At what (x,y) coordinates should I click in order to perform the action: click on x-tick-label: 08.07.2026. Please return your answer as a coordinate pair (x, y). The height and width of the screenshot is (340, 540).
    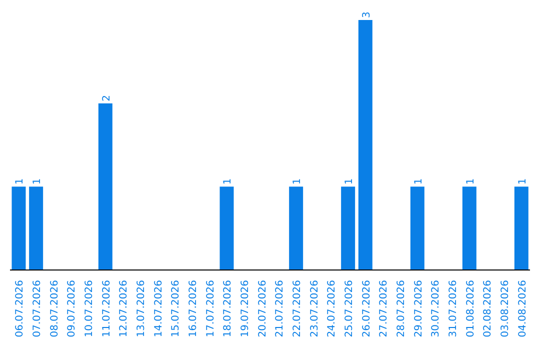
    Looking at the image, I should click on (54, 309).